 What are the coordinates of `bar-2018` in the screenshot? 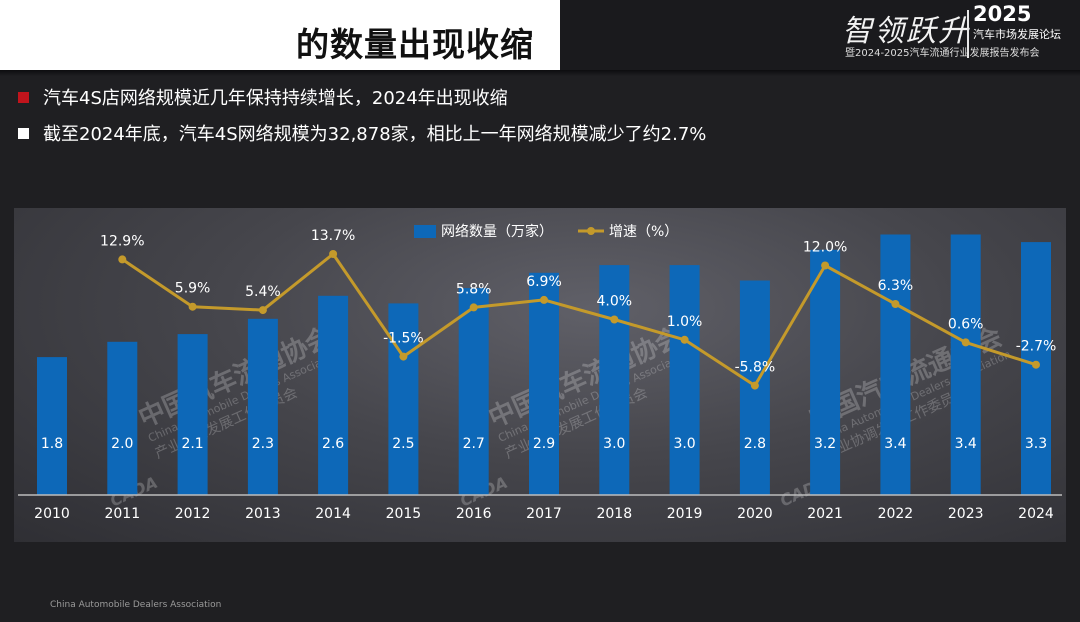 It's located at (614, 380).